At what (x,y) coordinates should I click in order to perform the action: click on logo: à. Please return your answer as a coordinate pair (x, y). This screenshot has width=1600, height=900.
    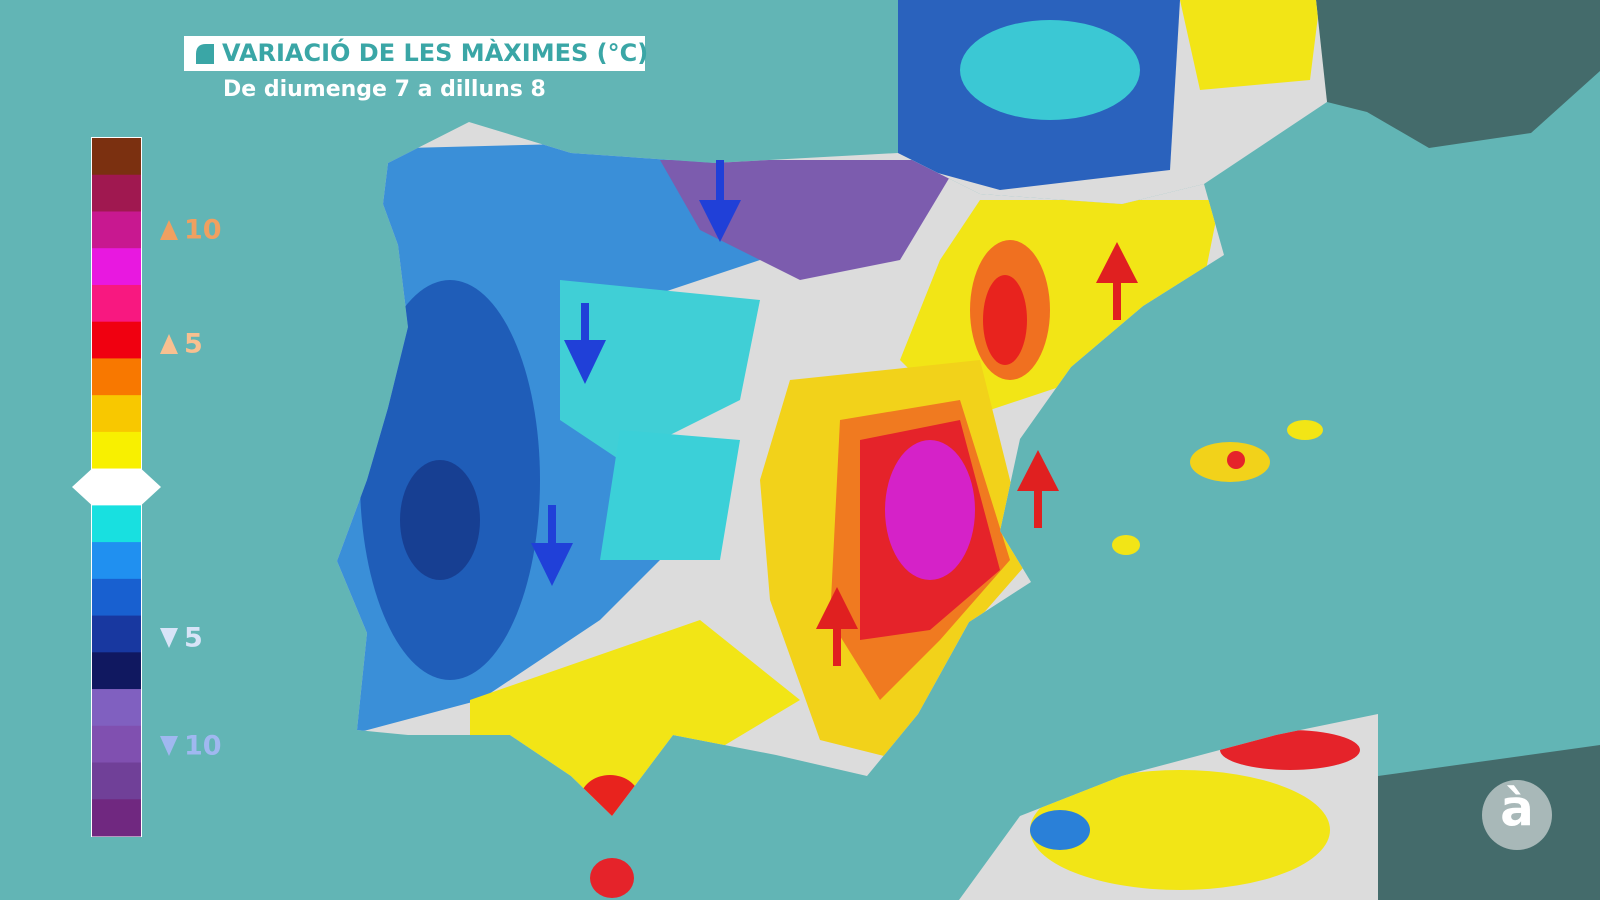
    Looking at the image, I should click on (1517, 815).